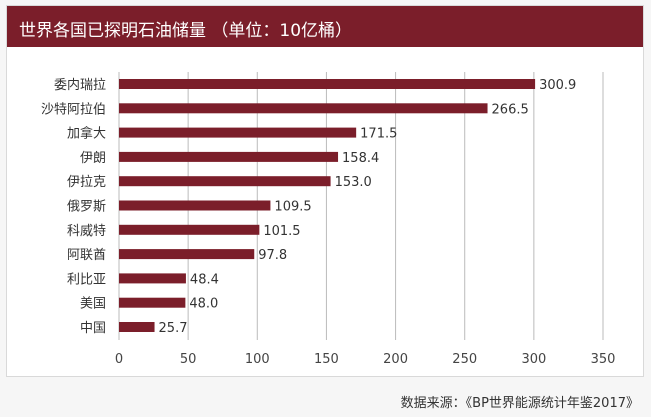  What do you see at coordinates (365, 359) in the screenshot?
I see `x-tick-labels: 0 50 100 150 200 250 300 350` at bounding box center [365, 359].